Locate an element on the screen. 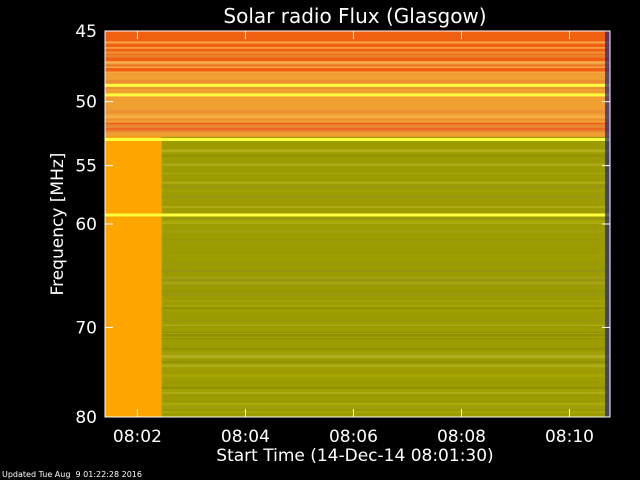  y-tick-label: 50 is located at coordinates (86, 103).